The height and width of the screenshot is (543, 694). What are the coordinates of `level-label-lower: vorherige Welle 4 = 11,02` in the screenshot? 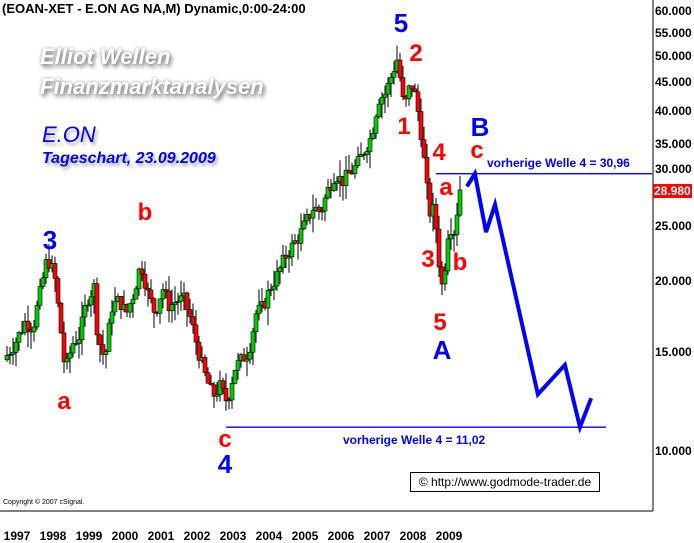 It's located at (414, 440).